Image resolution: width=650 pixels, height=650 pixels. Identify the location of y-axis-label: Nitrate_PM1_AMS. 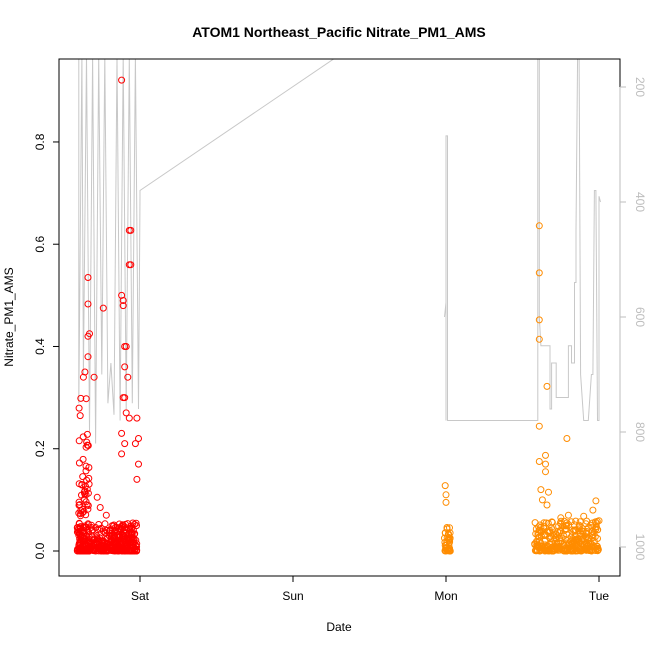
(9, 316).